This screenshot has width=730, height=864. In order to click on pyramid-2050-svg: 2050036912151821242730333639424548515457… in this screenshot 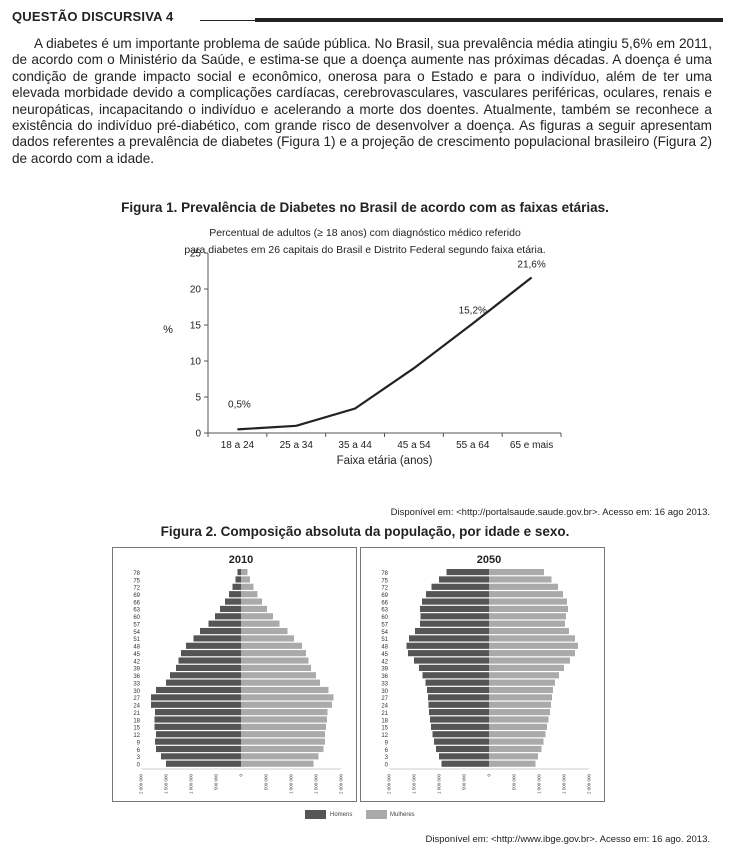, I will do `click(486, 674)`.